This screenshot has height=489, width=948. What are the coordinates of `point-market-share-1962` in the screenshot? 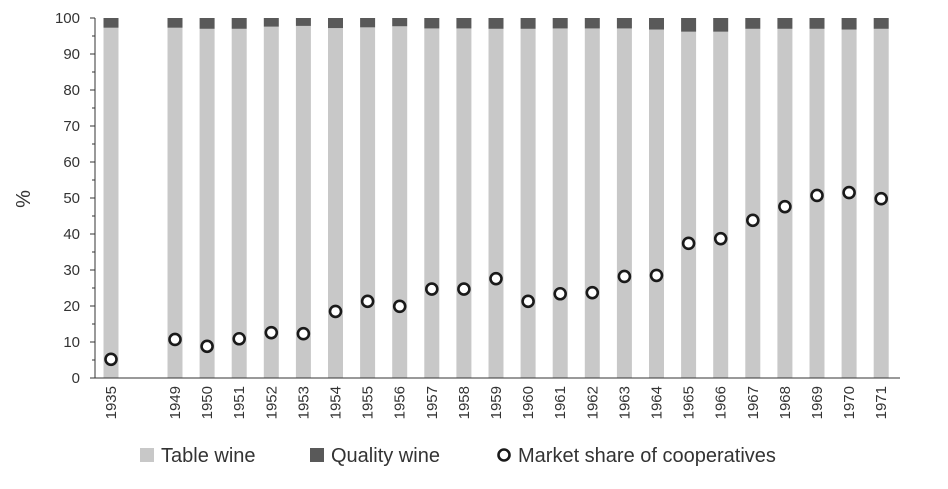 It's located at (592, 292).